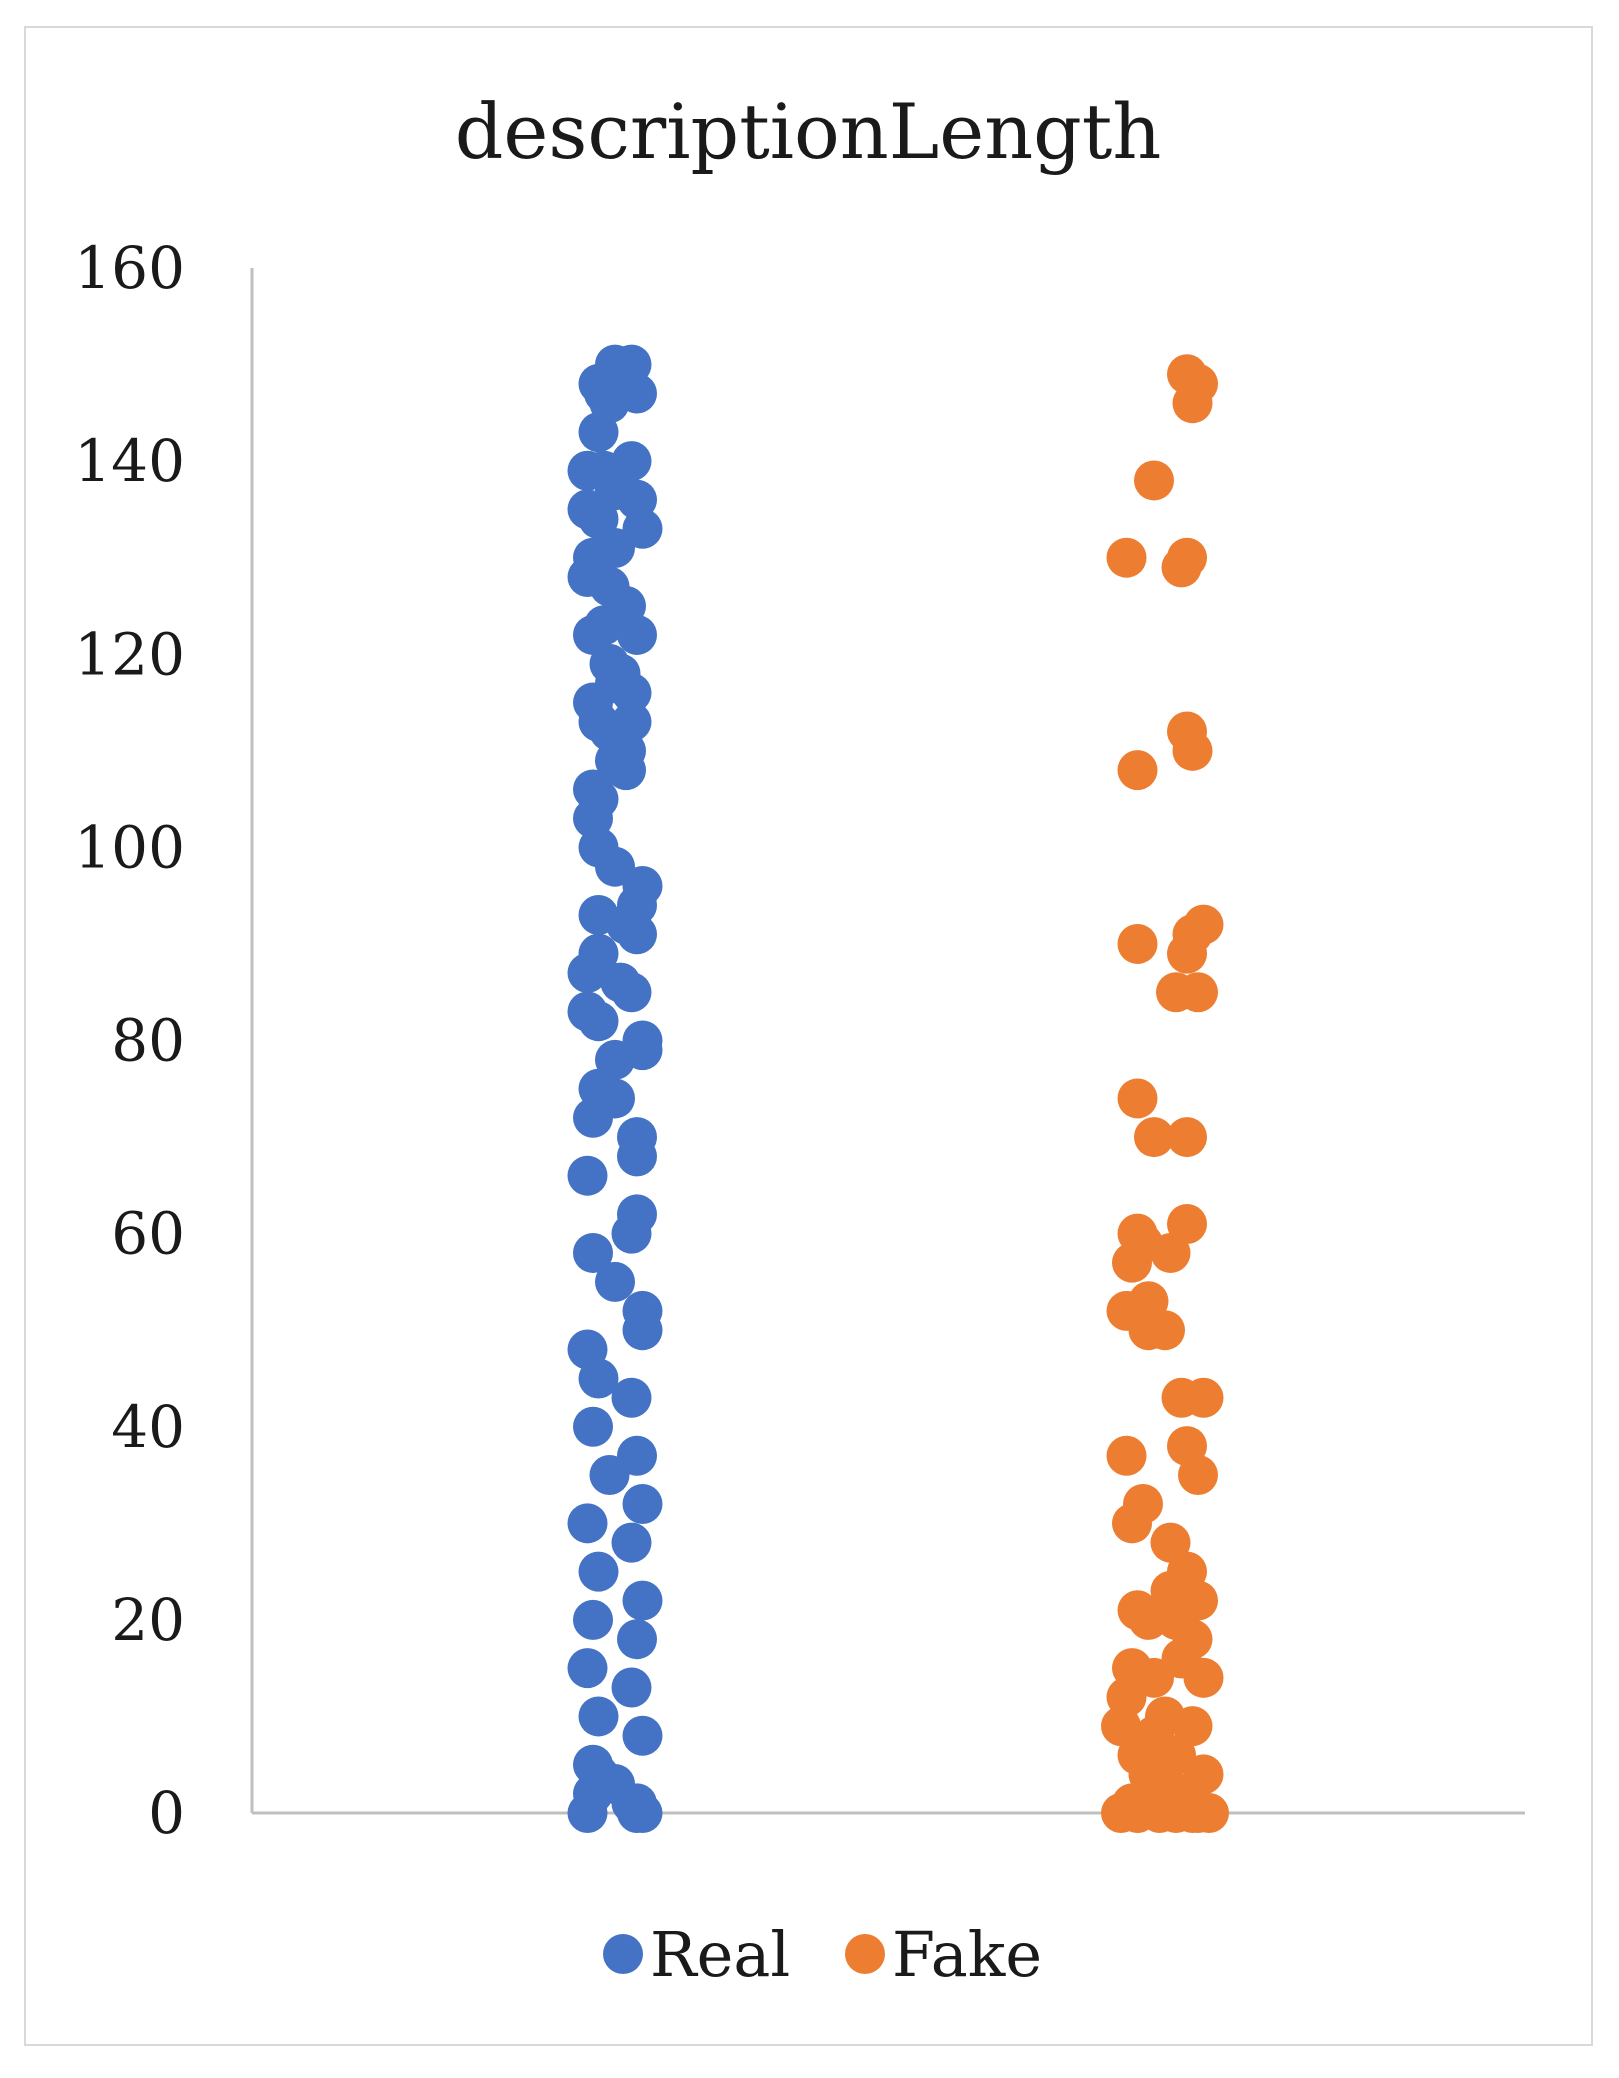 This screenshot has width=1619, height=2078. I want to click on legend: Real Fake, so click(822, 1954).